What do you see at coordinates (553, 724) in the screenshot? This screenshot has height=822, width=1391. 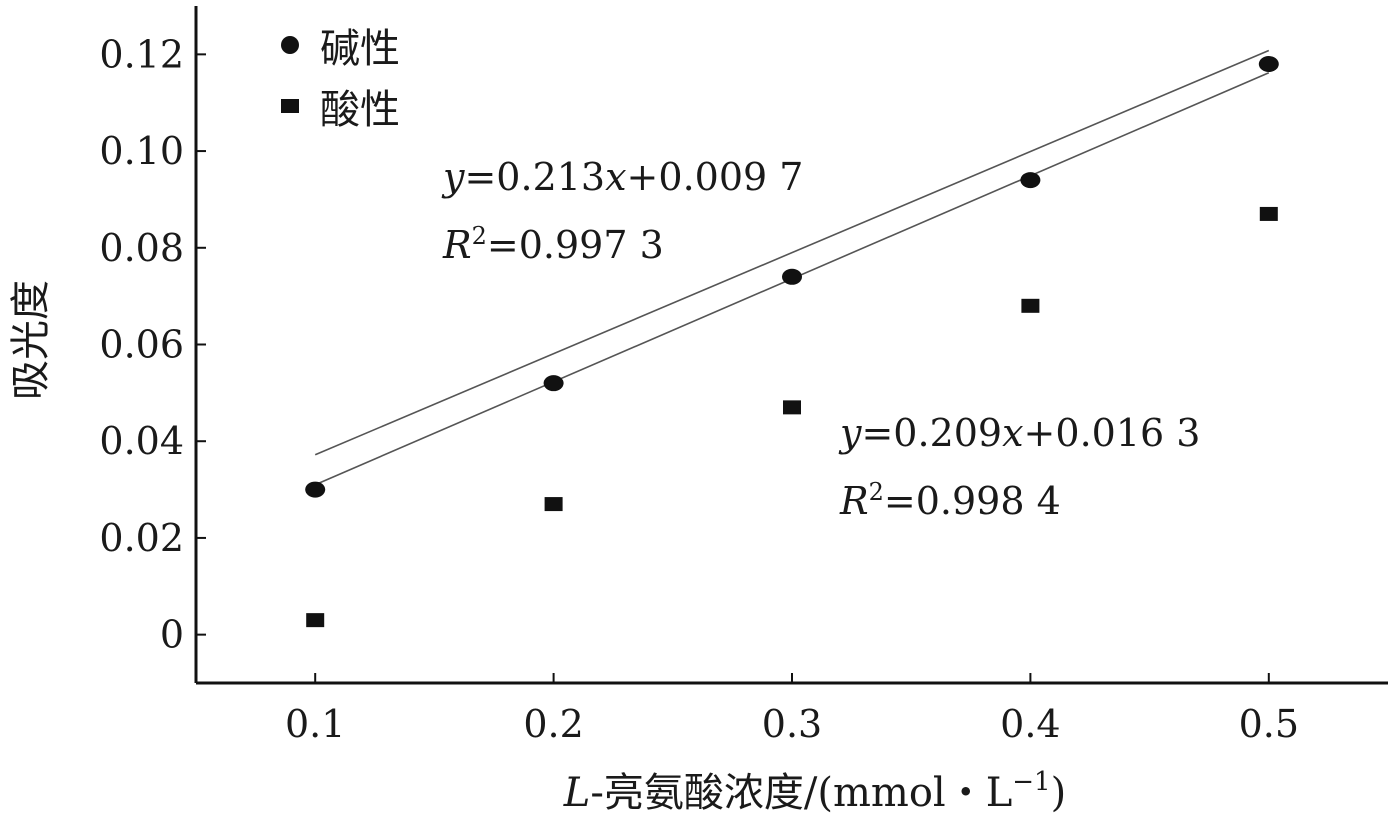 I see `x-tick-label: 0.2` at bounding box center [553, 724].